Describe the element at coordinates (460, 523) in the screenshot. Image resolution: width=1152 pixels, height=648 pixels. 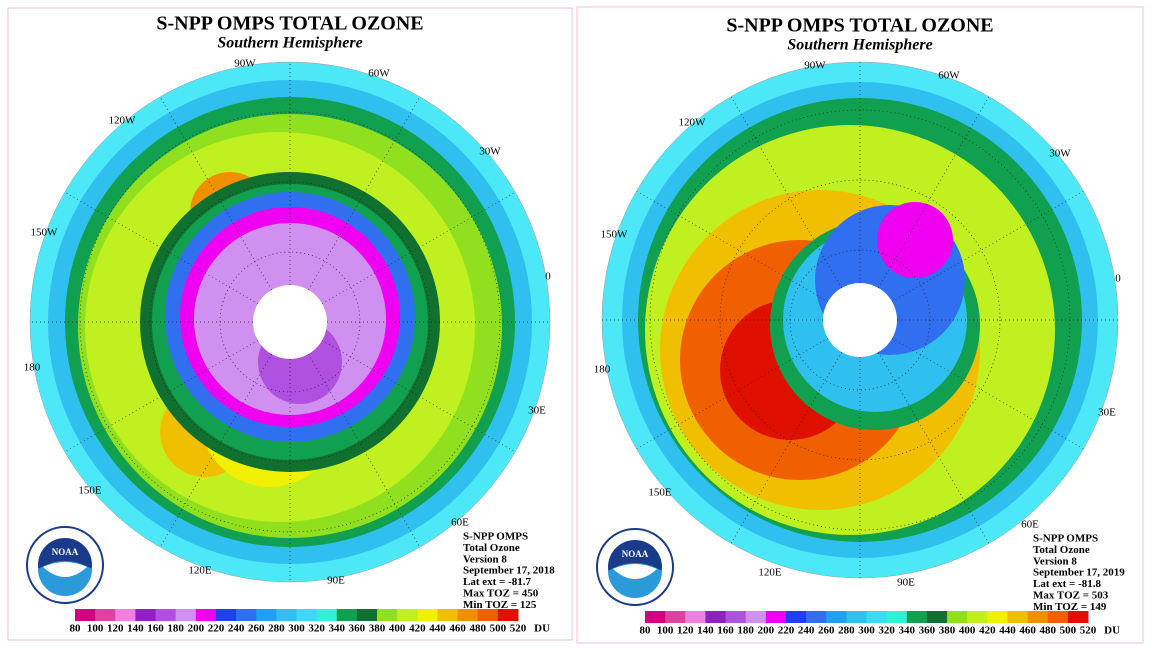
I see `longitude-label: 60E` at that location.